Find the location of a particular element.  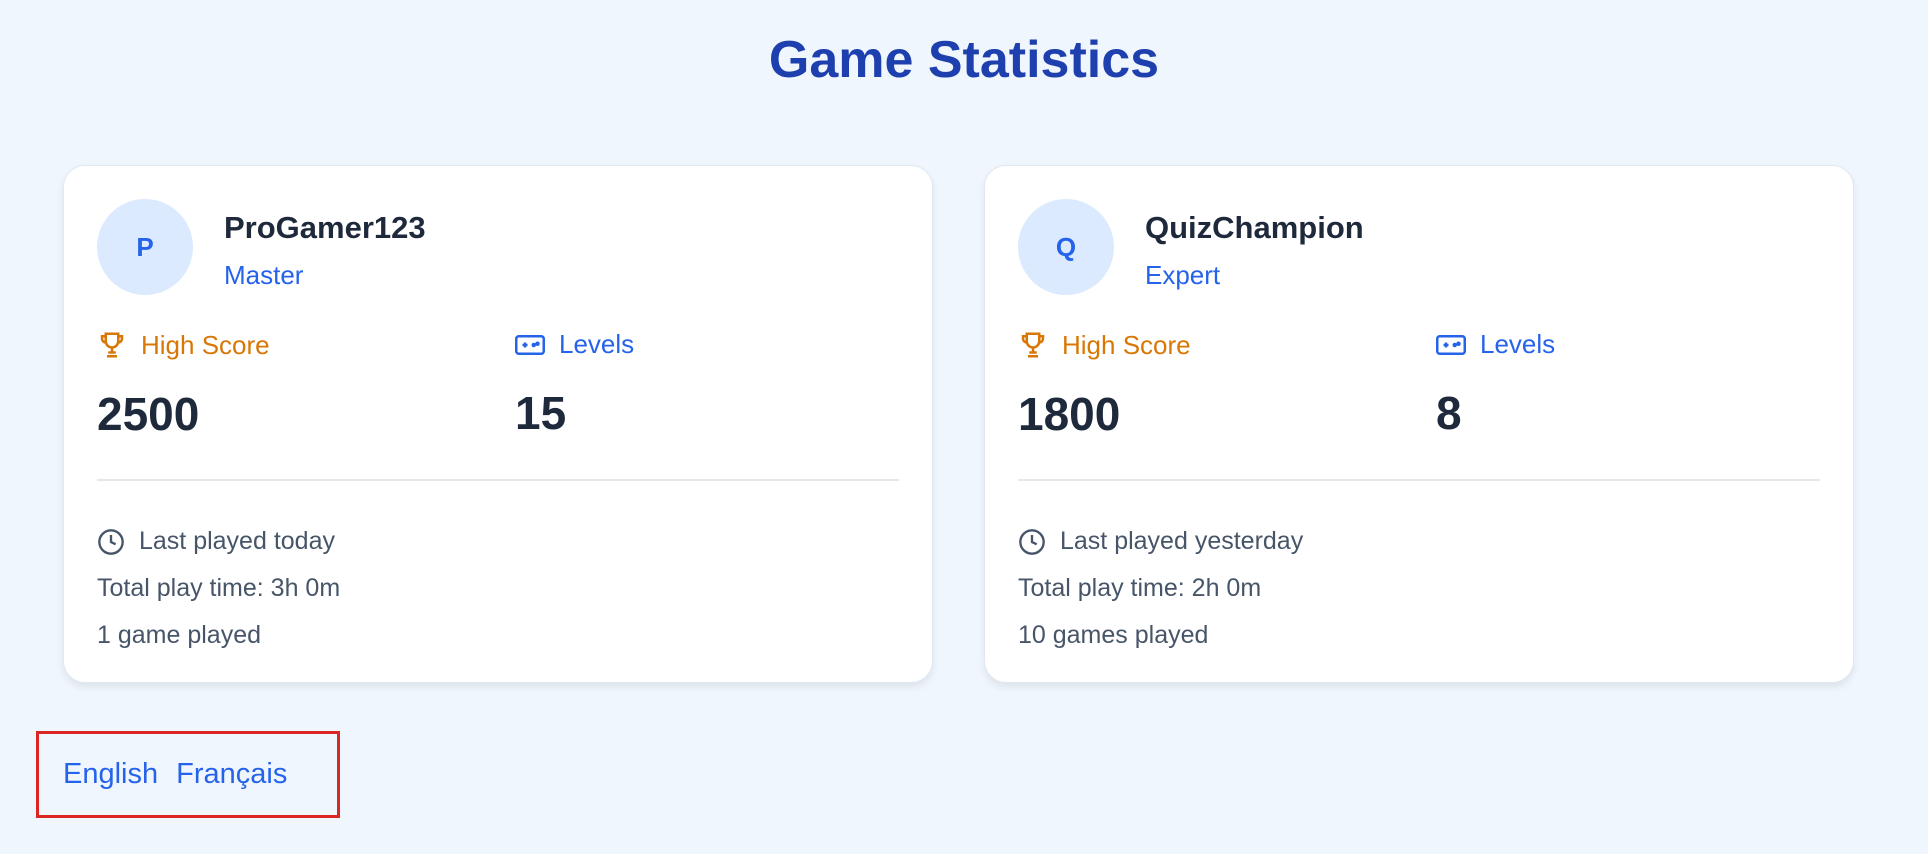

levels-stat: Levels 15 is located at coordinates (574, 384).